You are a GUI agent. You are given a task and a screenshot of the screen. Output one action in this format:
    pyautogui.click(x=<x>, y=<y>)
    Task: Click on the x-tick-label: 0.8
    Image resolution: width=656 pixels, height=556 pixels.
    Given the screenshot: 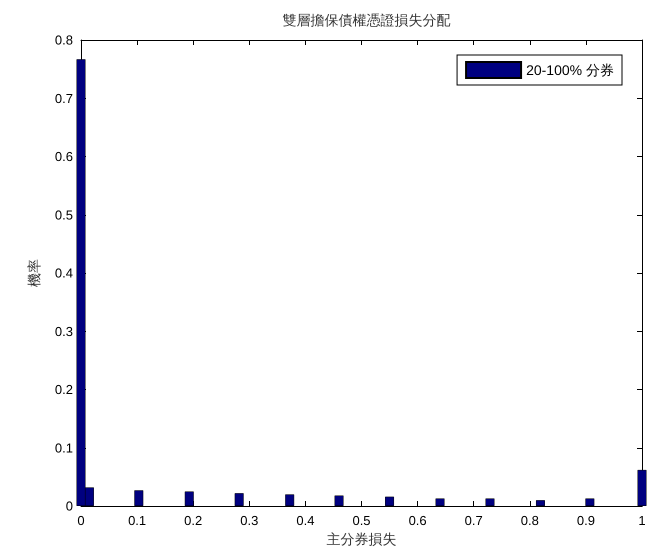 What is the action you would take?
    pyautogui.click(x=529, y=520)
    